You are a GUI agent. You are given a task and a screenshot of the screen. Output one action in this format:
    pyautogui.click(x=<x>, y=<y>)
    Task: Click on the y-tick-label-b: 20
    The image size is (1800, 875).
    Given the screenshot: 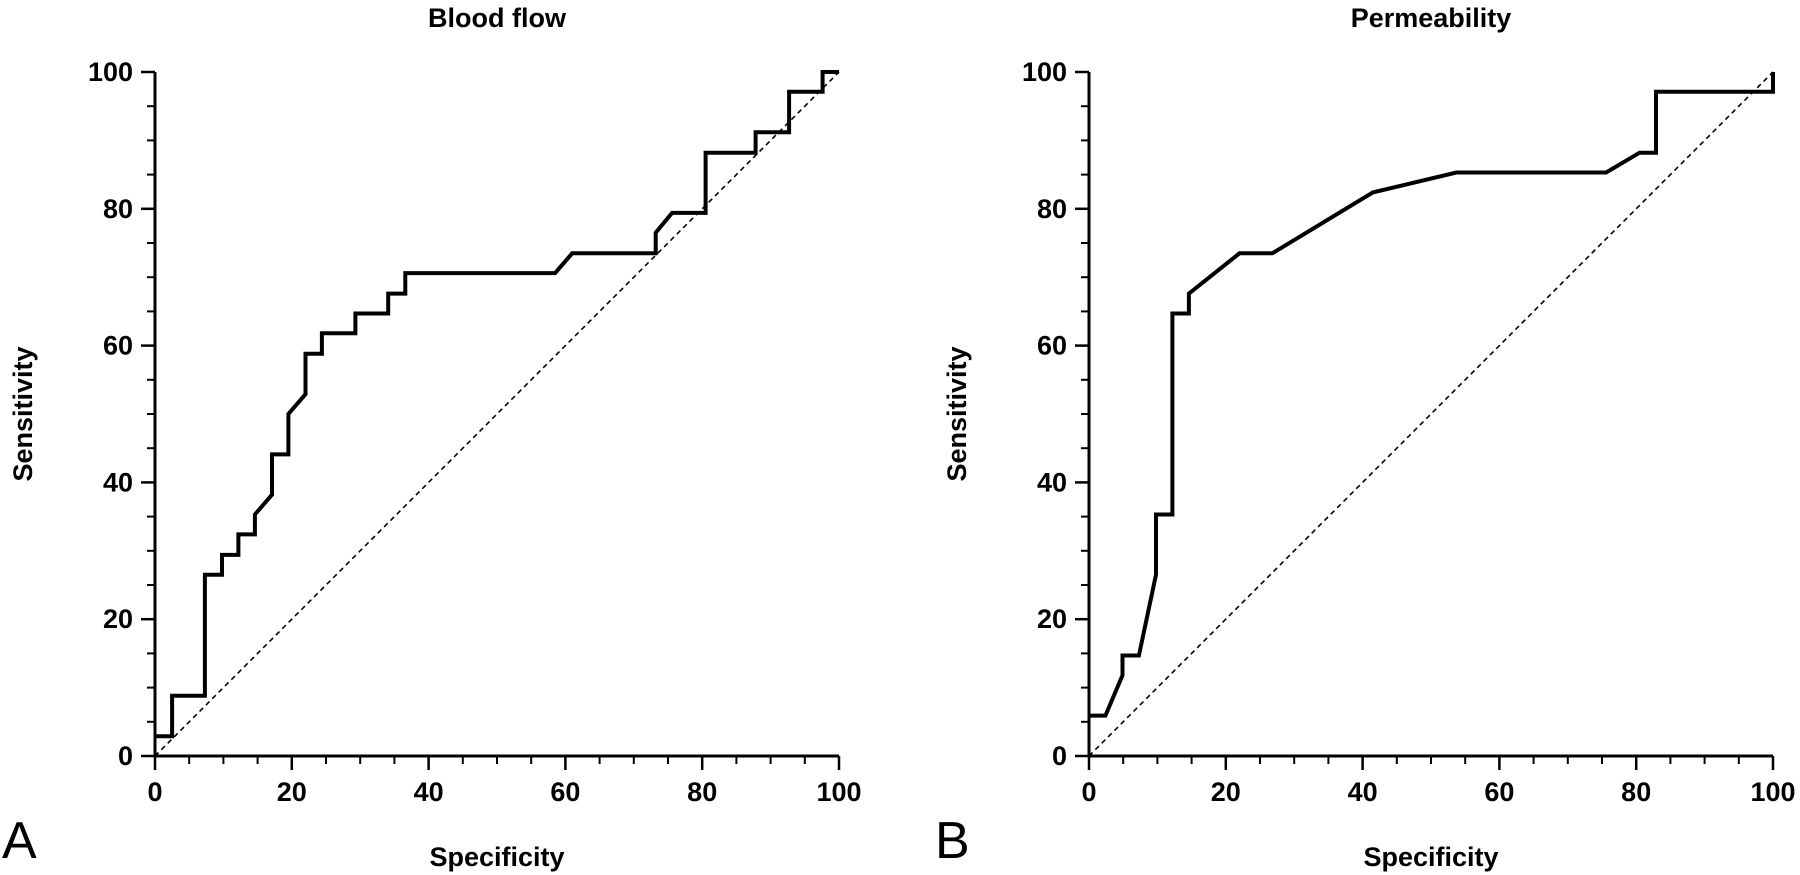 What is the action you would take?
    pyautogui.click(x=1052, y=619)
    